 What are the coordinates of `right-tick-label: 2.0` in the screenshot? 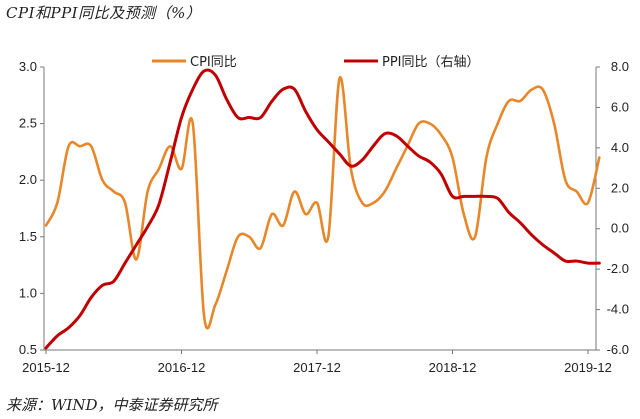 It's located at (620, 187).